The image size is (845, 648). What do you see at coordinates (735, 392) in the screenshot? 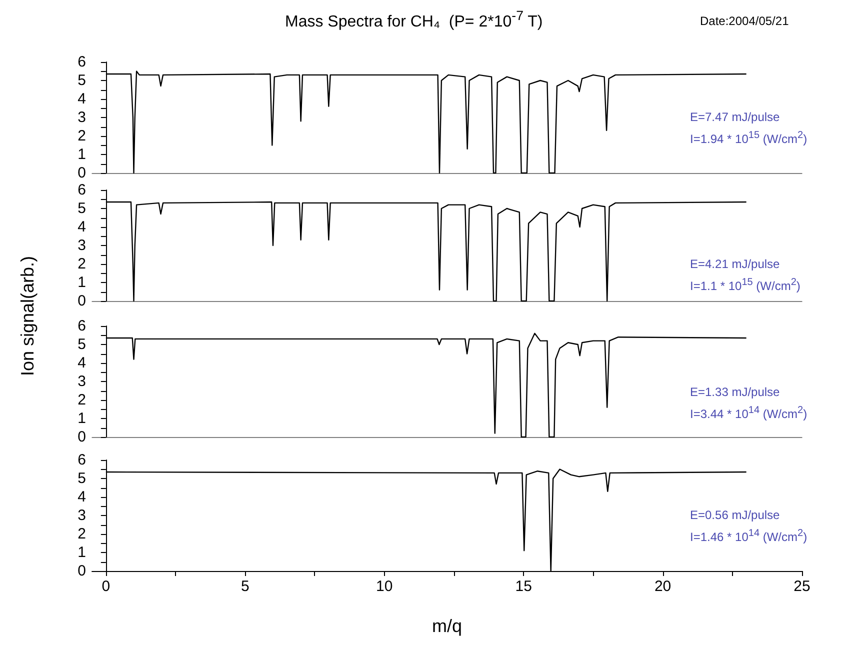
I see `annotation: E=1.33 mJ/pulse` at bounding box center [735, 392].